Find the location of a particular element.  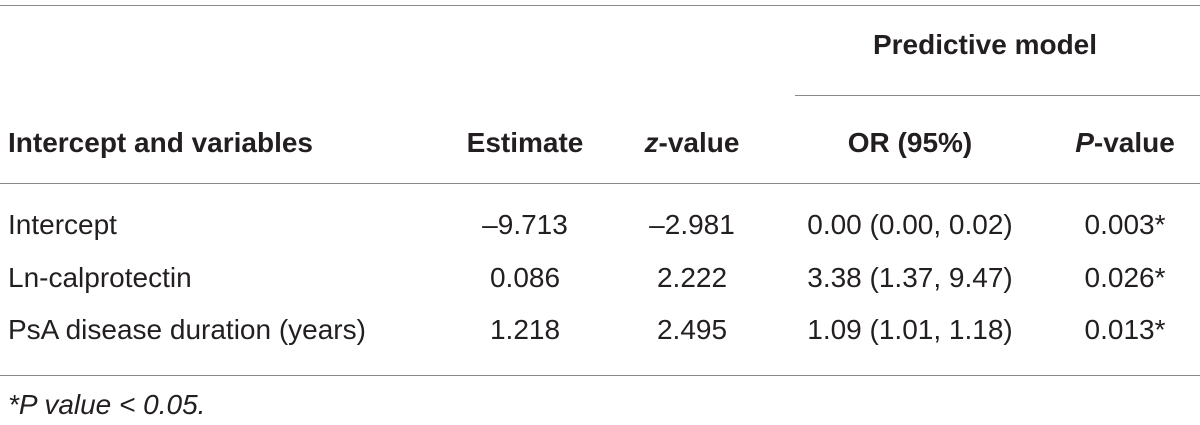

cell: 0.003* is located at coordinates (1125, 224).